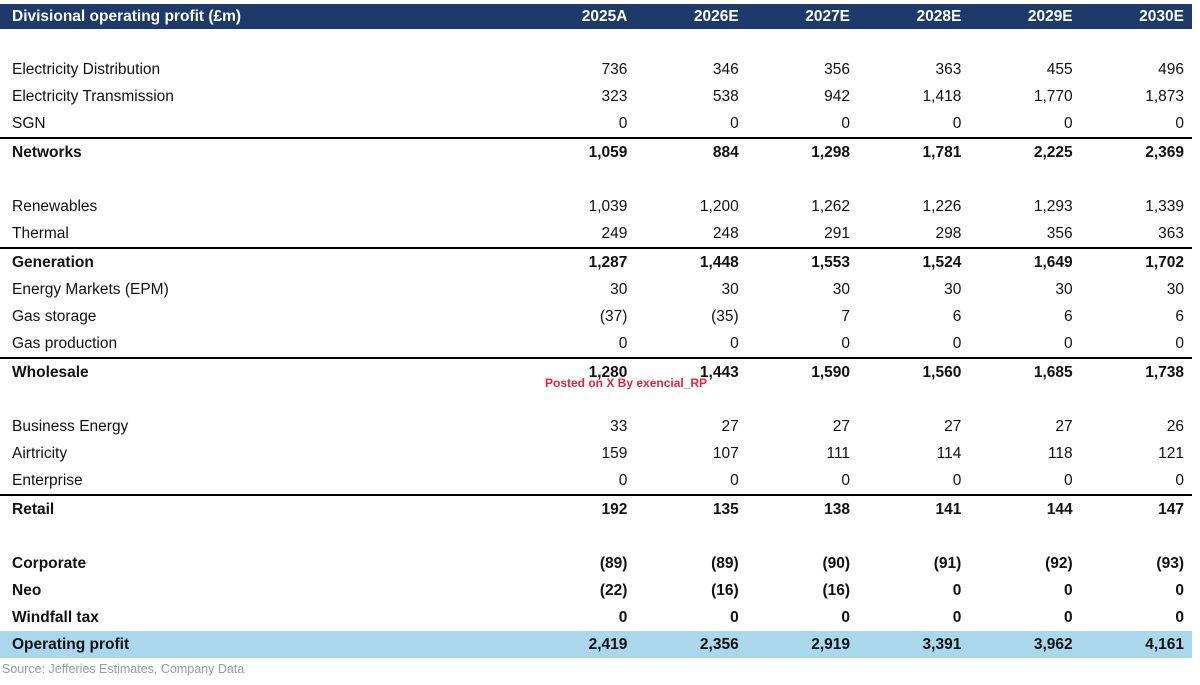  I want to click on cell-value: 4,161, so click(1136, 644).